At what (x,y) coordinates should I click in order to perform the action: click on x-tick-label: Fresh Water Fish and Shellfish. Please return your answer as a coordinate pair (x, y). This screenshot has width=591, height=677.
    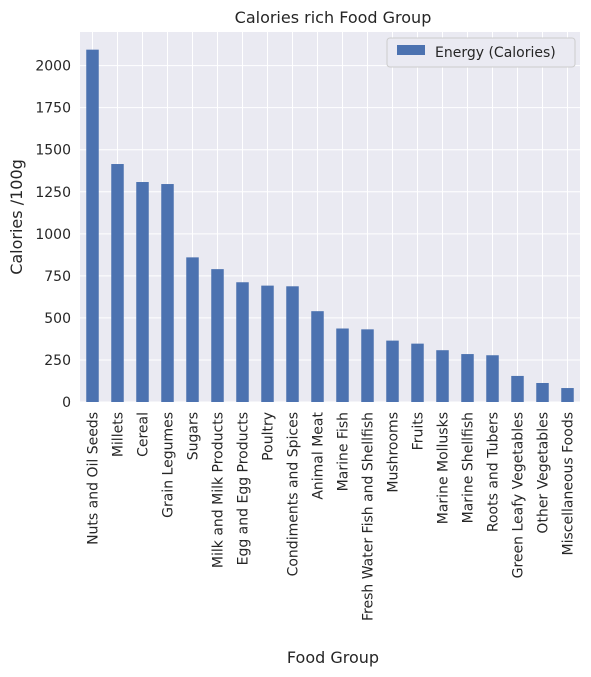
    Looking at the image, I should click on (369, 516).